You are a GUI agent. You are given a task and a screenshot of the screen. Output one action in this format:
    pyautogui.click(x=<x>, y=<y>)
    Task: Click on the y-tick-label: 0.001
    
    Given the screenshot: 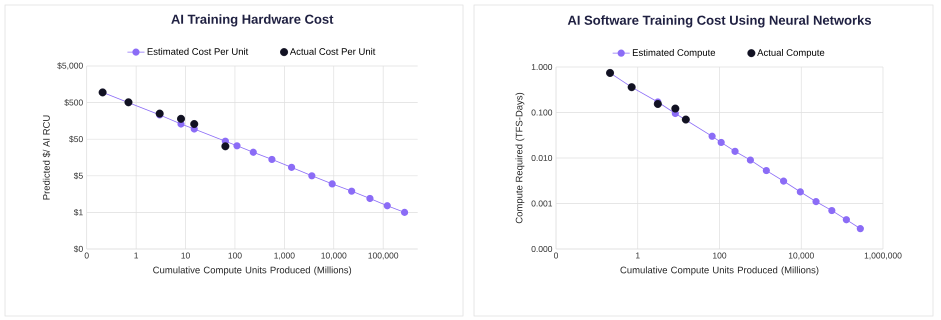 What is the action you would take?
    pyautogui.click(x=542, y=203)
    